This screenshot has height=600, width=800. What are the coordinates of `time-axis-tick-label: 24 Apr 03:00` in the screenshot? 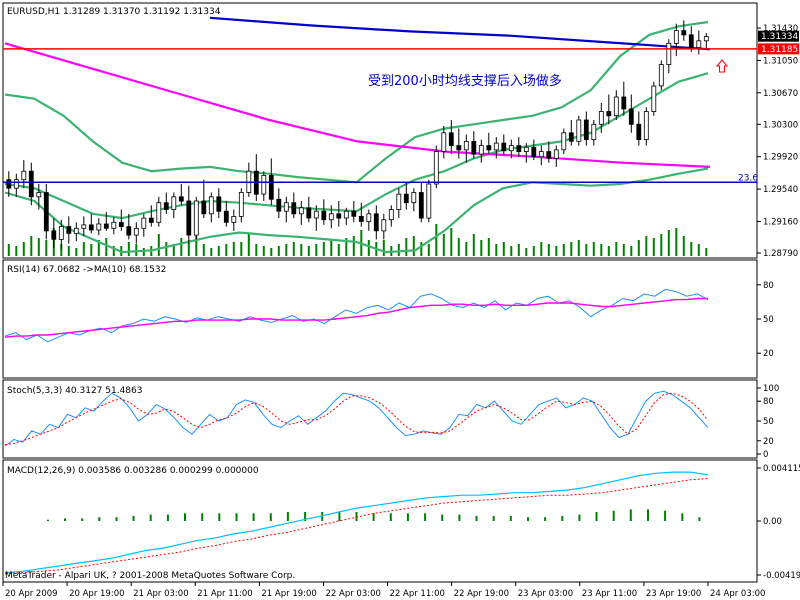 It's located at (737, 594).